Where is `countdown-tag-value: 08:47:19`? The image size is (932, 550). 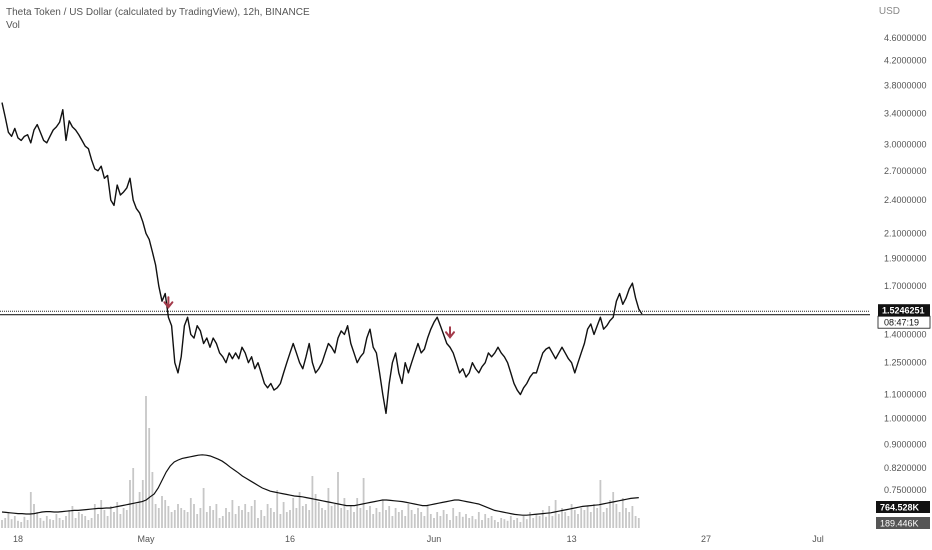
countdown-tag-value: 08:47:19 is located at coordinates (901, 323).